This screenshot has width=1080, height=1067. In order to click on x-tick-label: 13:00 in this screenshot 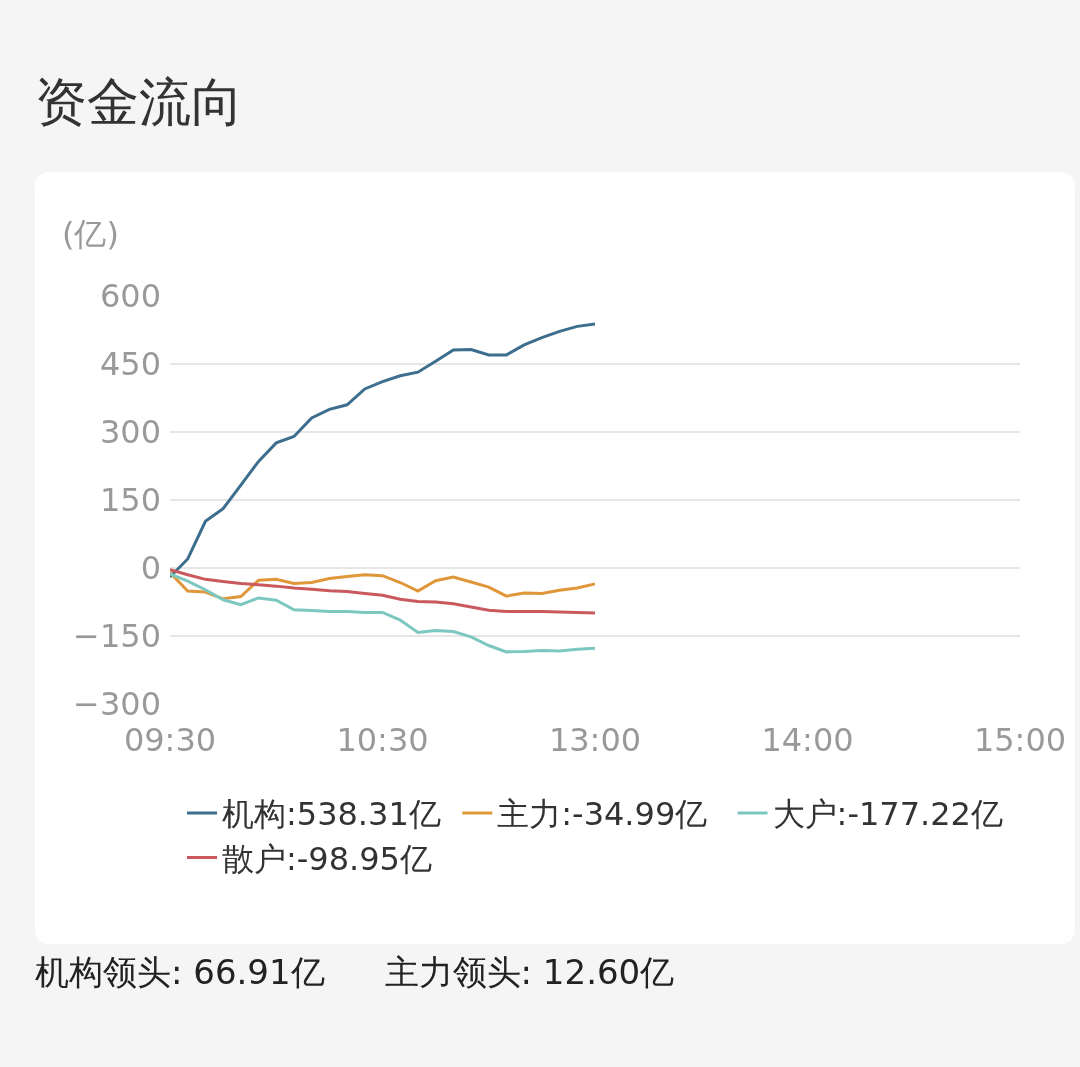, I will do `click(595, 740)`.